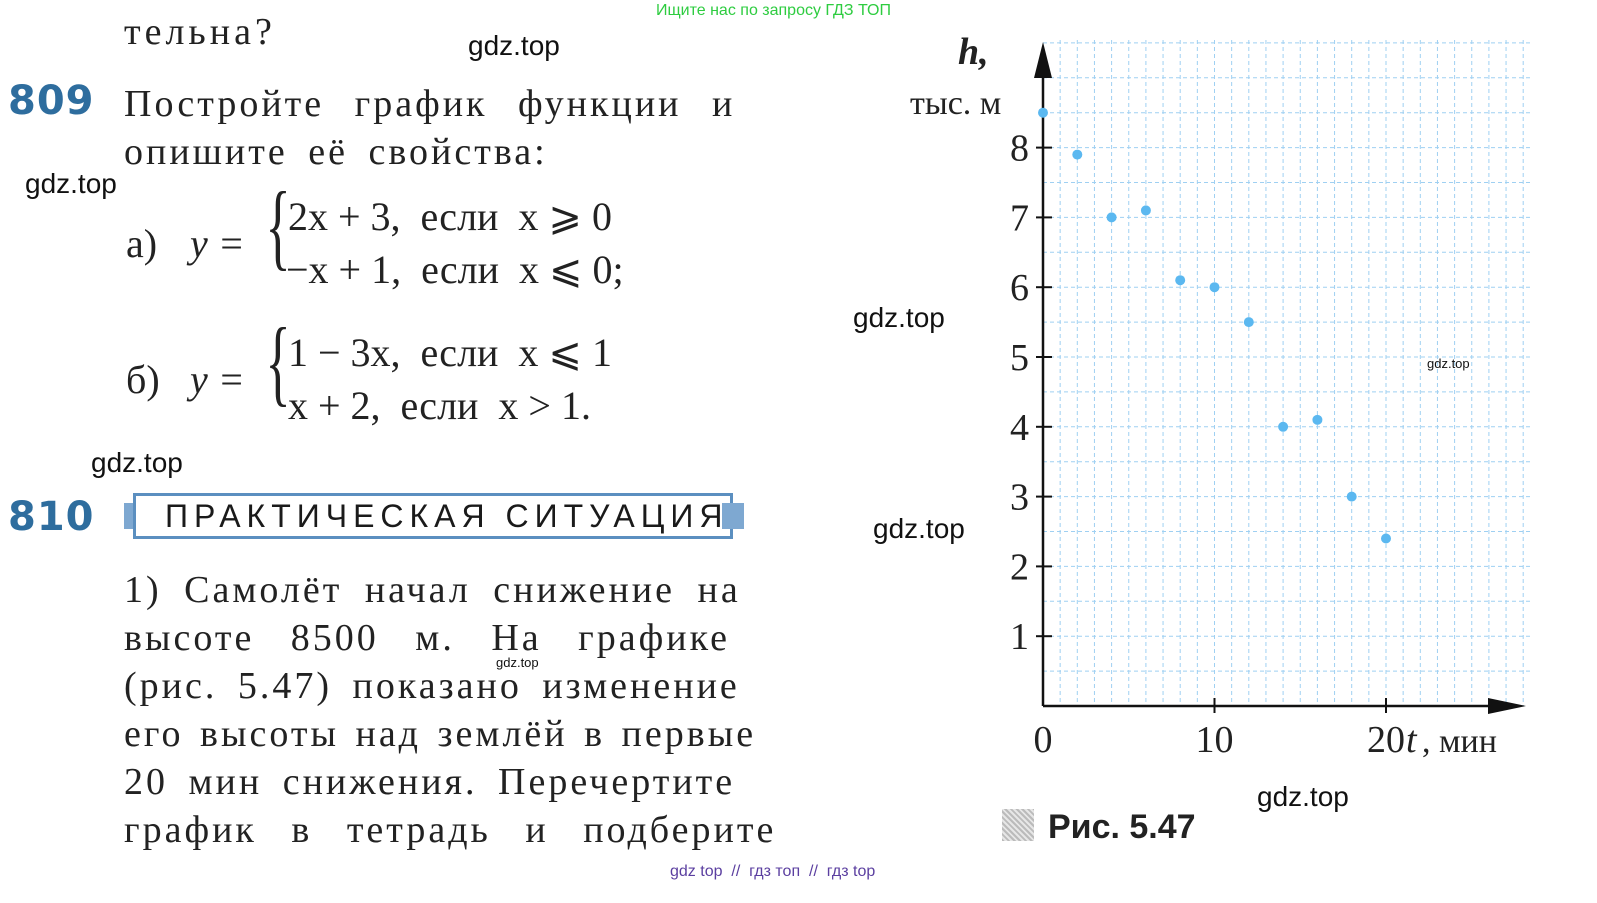 The height and width of the screenshot is (903, 1597). I want to click on top-search-note: Ищите нас по запросу ГДЗ ТОП, so click(773, 10).